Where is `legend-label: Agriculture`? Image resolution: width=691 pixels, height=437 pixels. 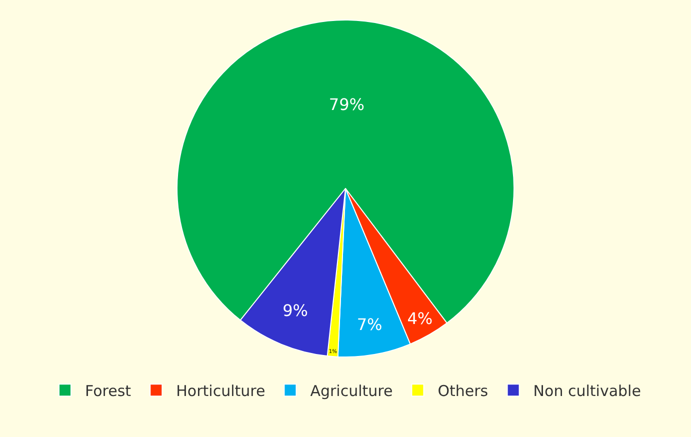
legend-label: Agriculture is located at coordinates (351, 391).